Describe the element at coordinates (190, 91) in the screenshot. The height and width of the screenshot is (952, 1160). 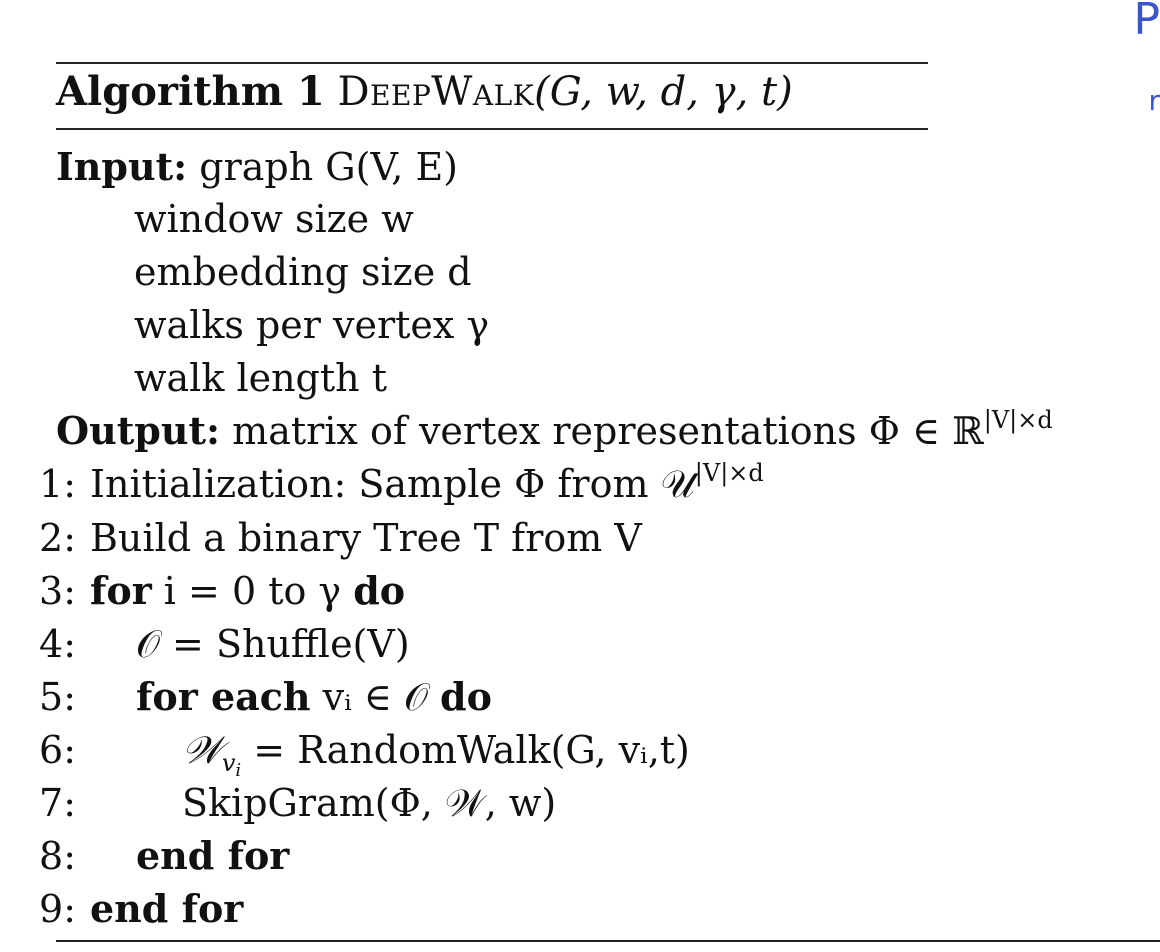
I see `algorithm-label: Algorithm 1` at that location.